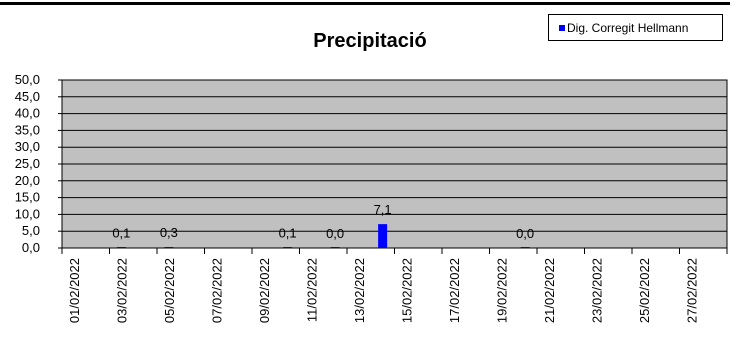 This screenshot has width=730, height=347. I want to click on data-label: 0,3, so click(169, 232).